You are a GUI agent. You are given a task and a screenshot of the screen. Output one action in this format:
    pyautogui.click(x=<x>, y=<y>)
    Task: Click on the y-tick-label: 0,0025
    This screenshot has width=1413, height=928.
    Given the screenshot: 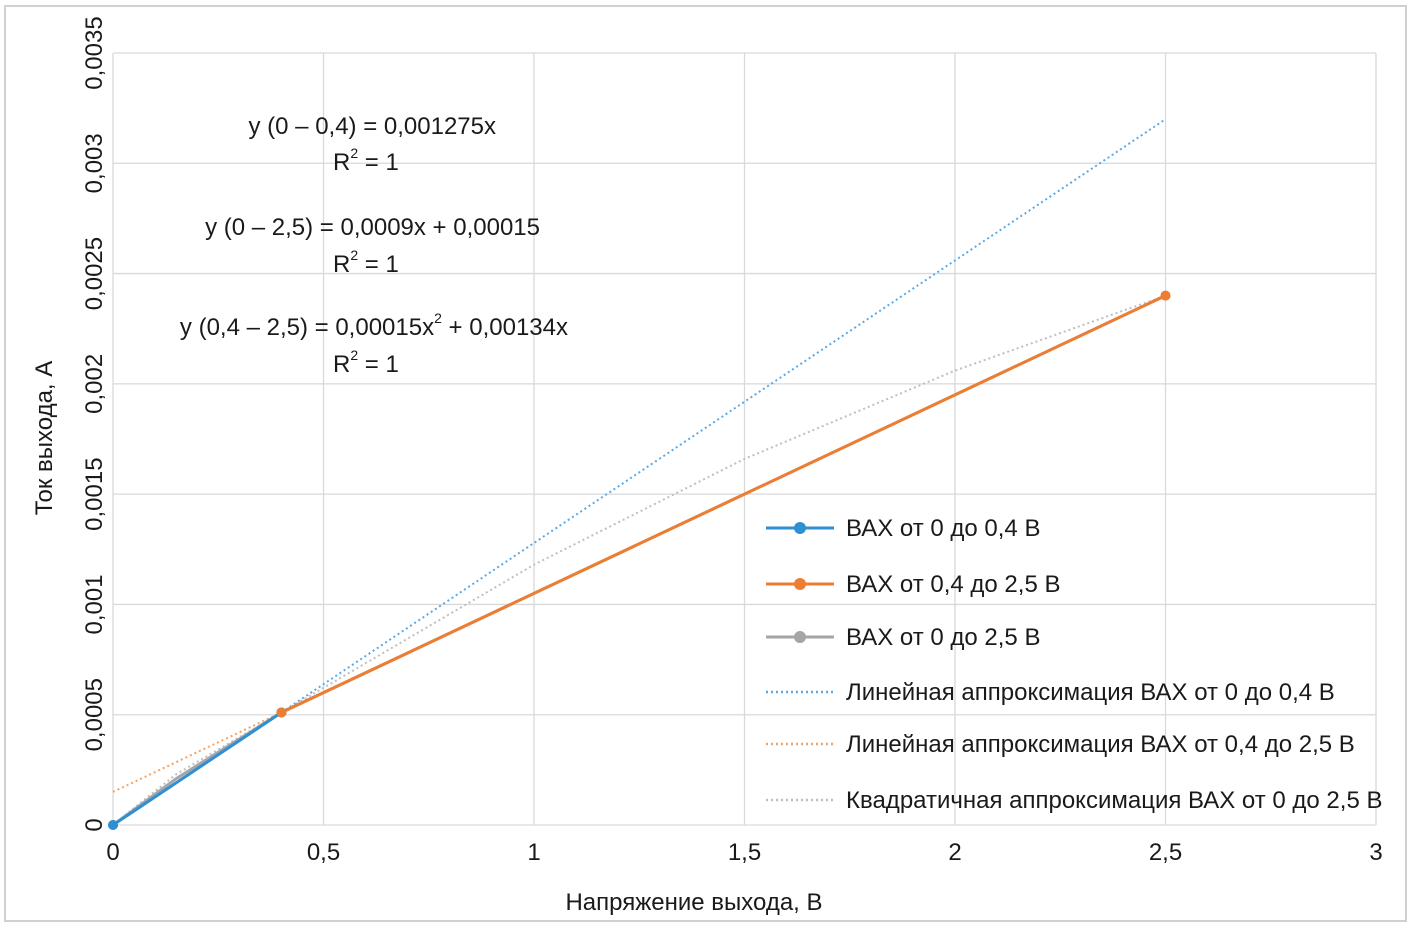 What is the action you would take?
    pyautogui.click(x=94, y=273)
    